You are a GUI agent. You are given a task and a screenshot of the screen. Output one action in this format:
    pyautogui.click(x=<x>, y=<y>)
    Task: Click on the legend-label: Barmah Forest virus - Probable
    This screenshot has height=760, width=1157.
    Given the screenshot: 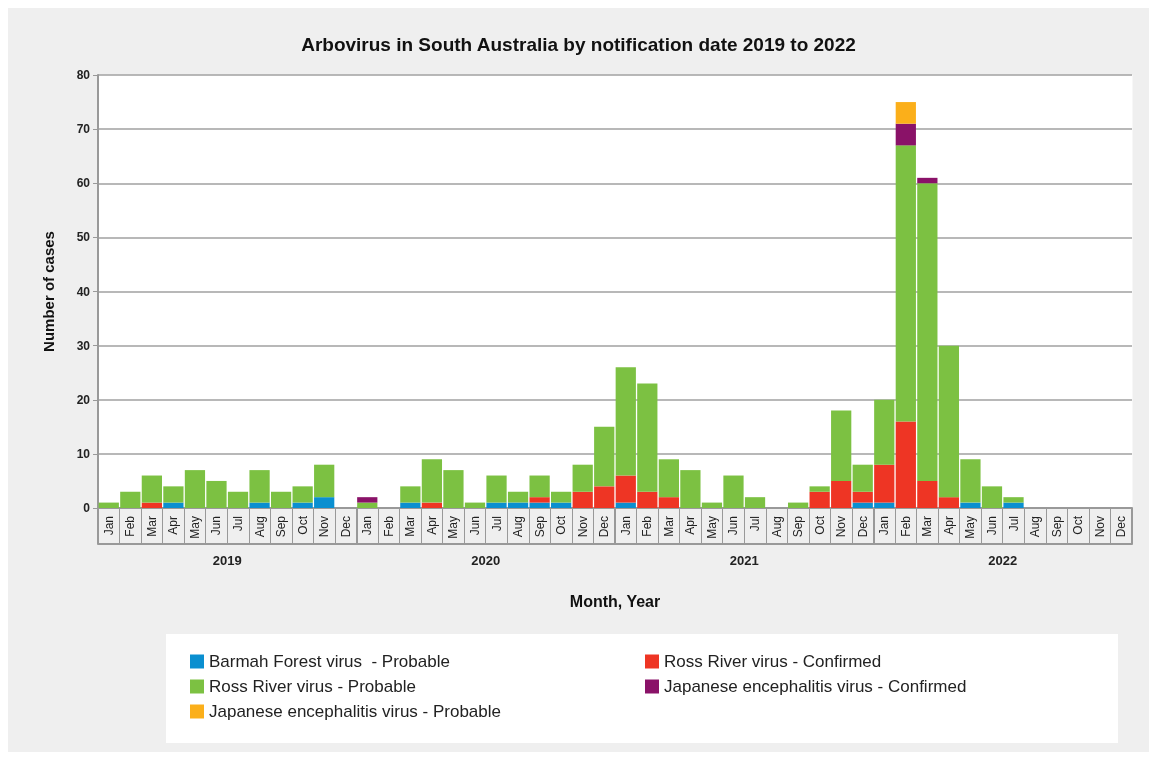 What is the action you would take?
    pyautogui.click(x=329, y=661)
    